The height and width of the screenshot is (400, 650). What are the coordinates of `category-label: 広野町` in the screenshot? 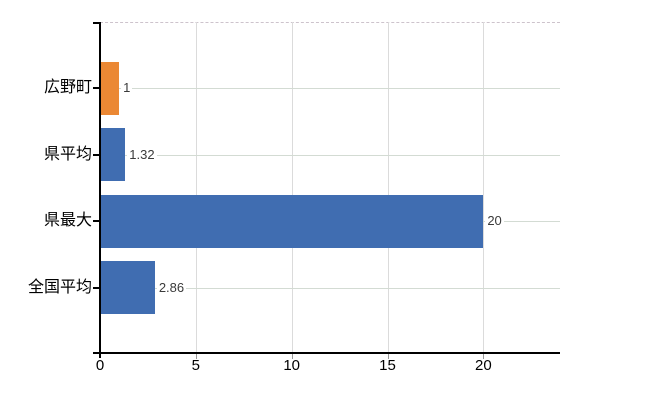 It's located at (67, 88).